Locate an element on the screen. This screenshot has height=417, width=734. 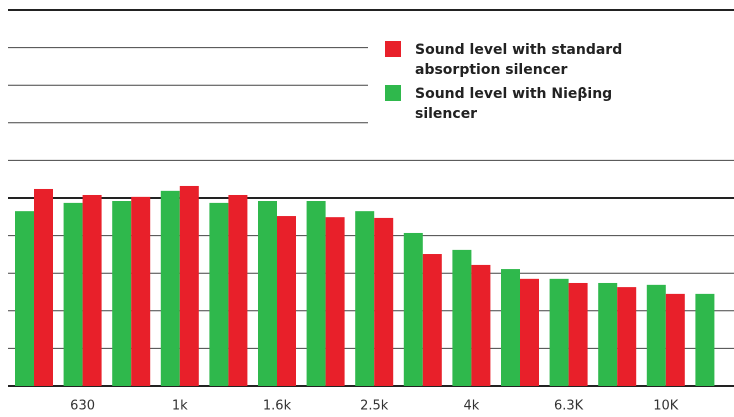
x-tick-label: 10K is located at coordinates (666, 406).